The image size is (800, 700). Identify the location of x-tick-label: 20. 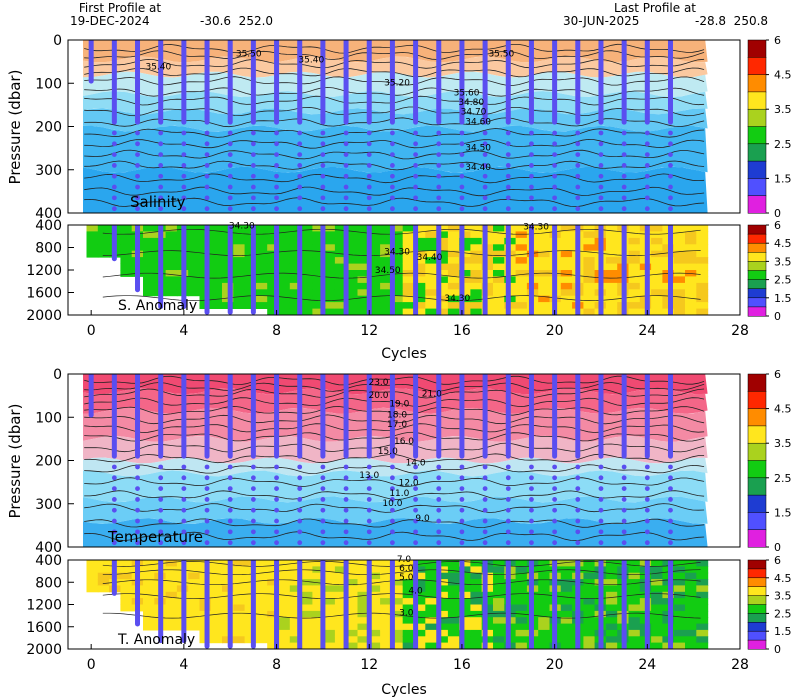
(555, 665).